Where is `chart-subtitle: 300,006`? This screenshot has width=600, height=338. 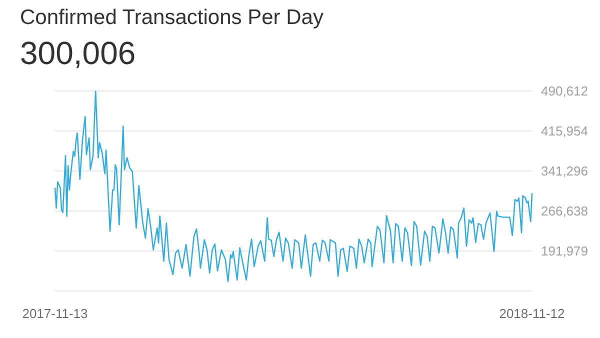
chart-subtitle: 300,006 is located at coordinates (78, 53).